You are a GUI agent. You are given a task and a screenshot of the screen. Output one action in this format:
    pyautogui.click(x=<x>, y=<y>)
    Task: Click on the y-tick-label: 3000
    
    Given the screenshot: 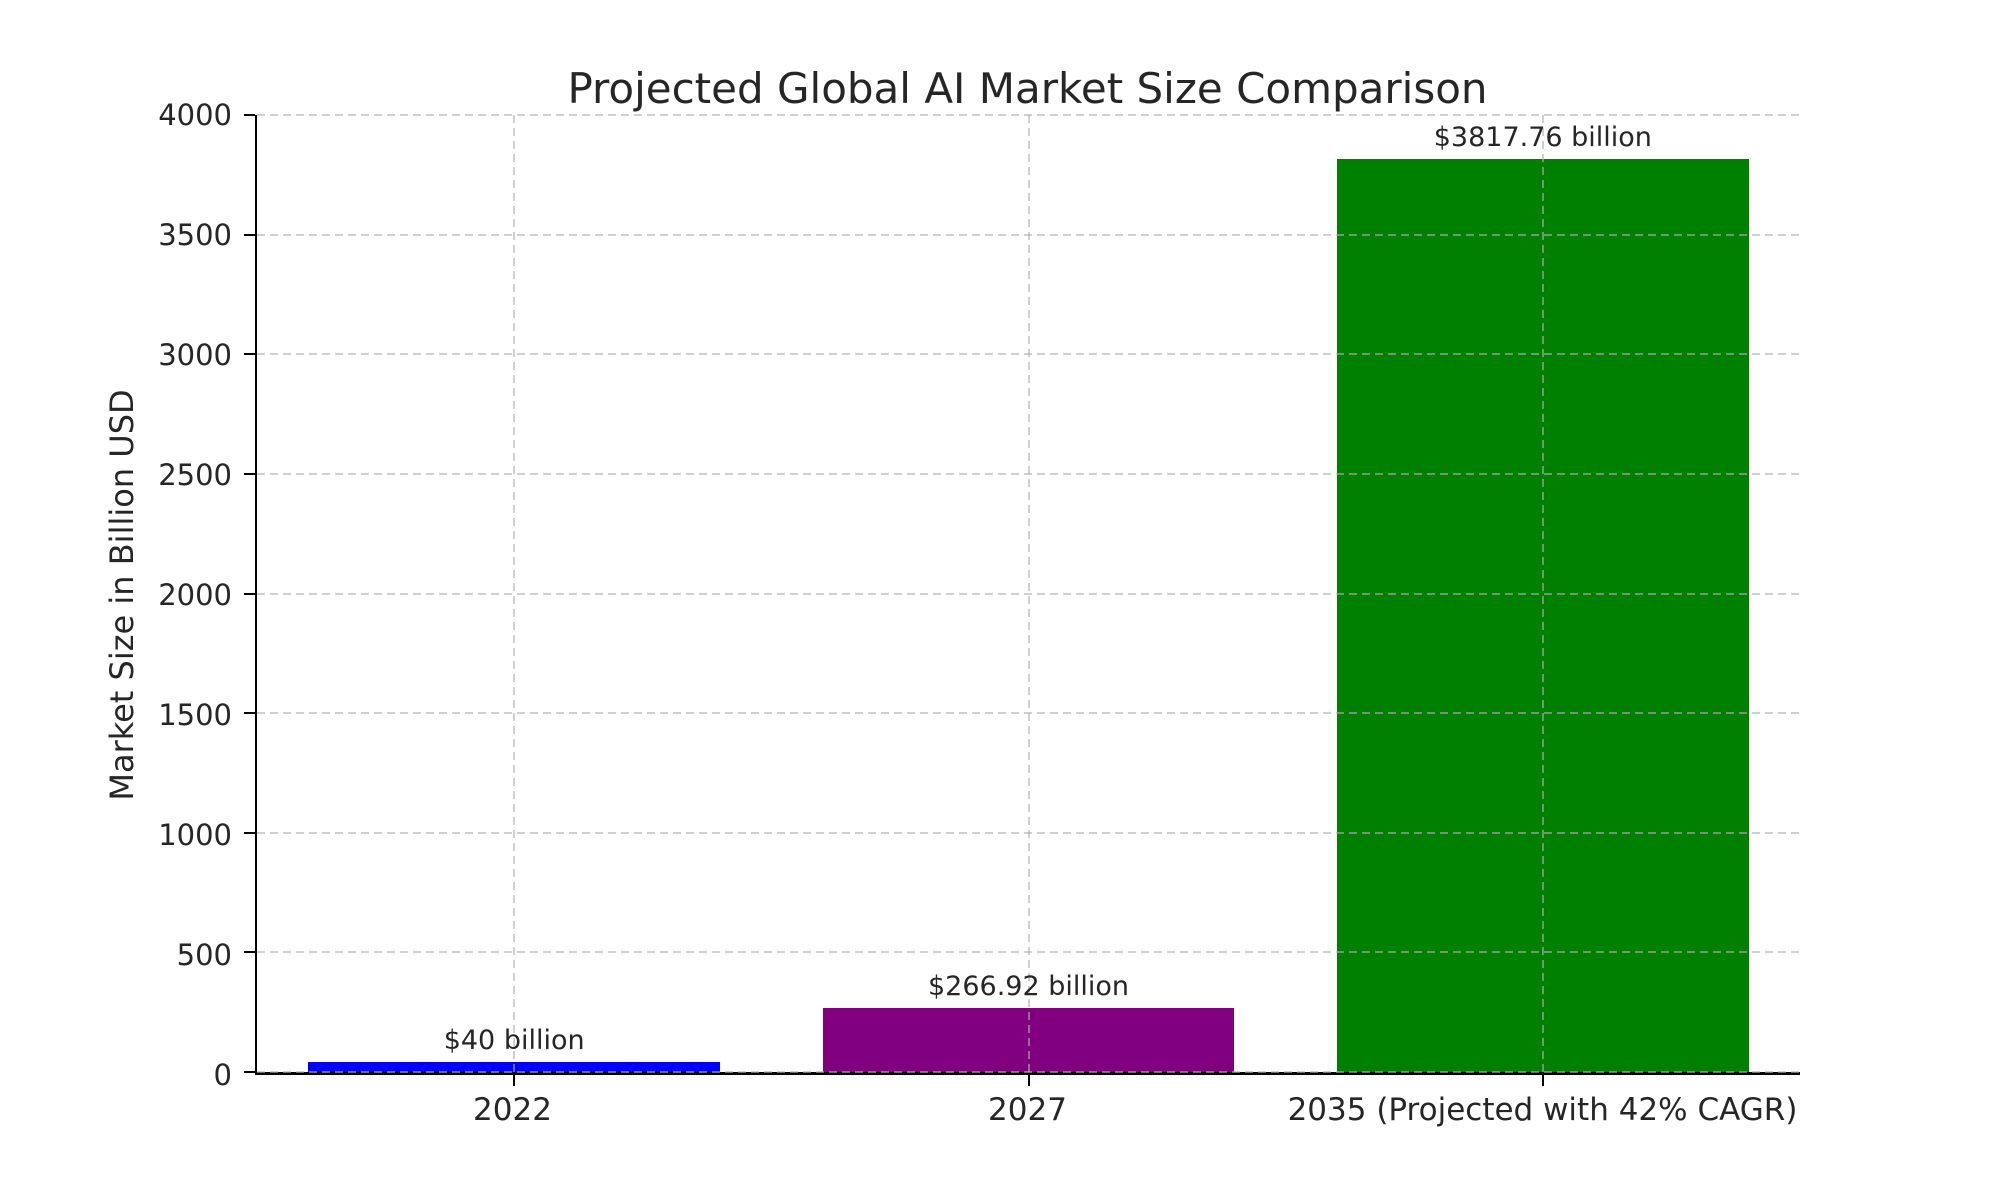 What is the action you would take?
    pyautogui.click(x=195, y=355)
    